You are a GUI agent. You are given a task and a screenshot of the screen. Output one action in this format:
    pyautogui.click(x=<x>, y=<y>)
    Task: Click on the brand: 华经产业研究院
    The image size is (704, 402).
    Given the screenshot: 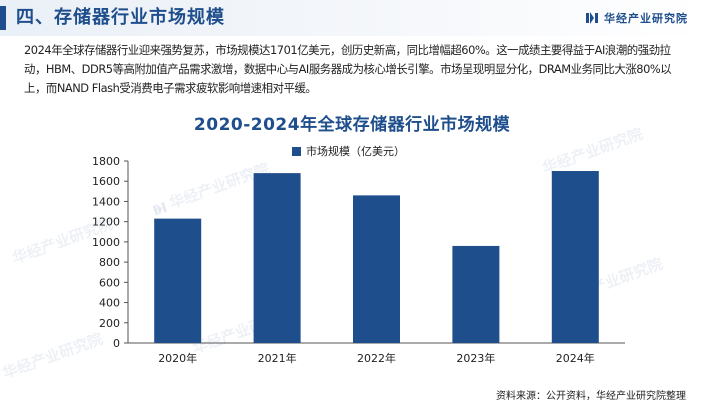 What is the action you would take?
    pyautogui.click(x=637, y=18)
    